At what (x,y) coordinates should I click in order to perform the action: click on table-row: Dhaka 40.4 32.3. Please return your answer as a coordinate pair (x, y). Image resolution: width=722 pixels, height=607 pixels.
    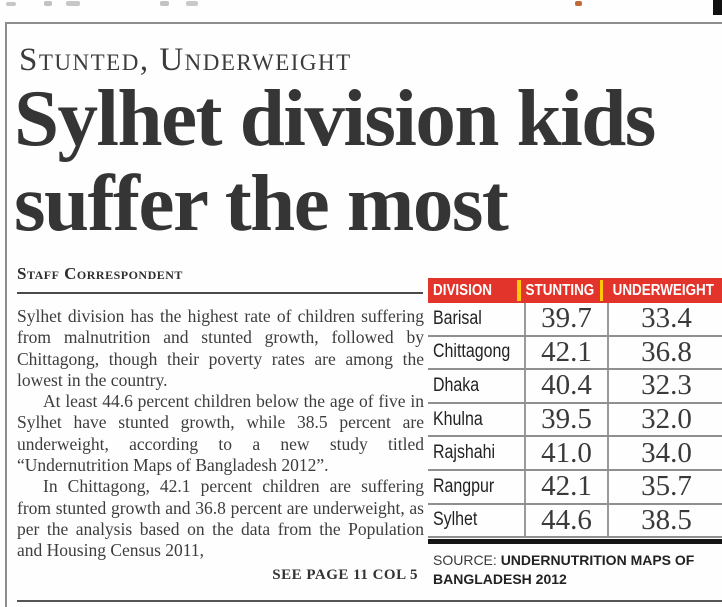
    Looking at the image, I should click on (575, 386).